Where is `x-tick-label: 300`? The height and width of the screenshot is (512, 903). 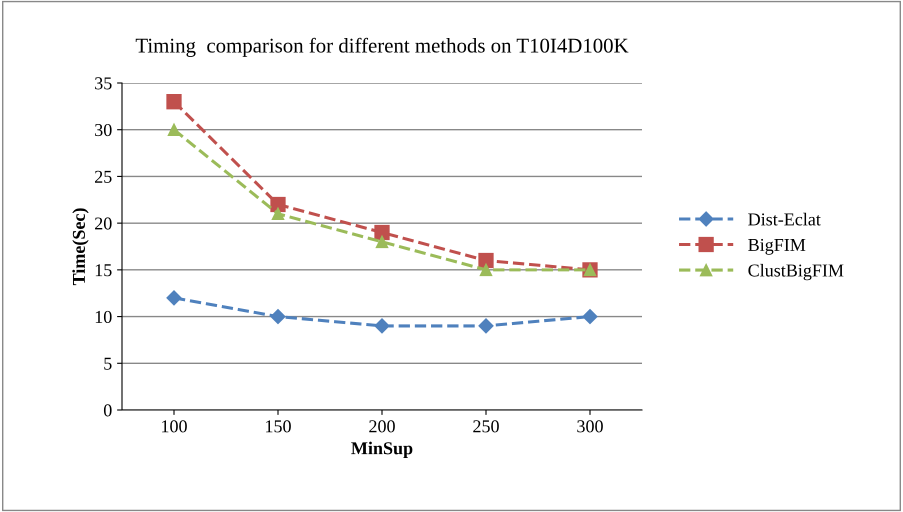 x-tick-label: 300 is located at coordinates (590, 426).